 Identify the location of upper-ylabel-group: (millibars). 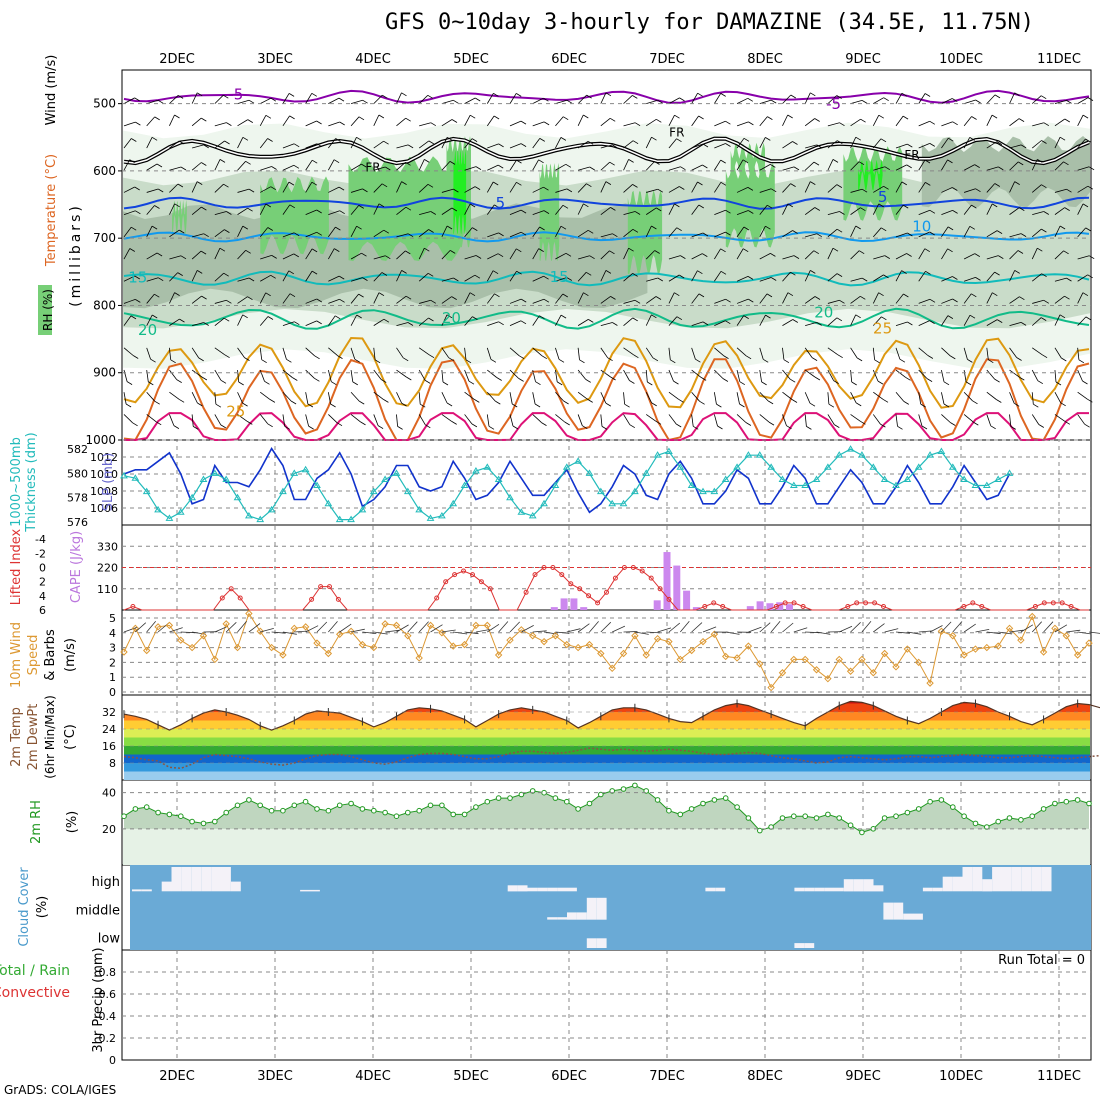
(76, 255).